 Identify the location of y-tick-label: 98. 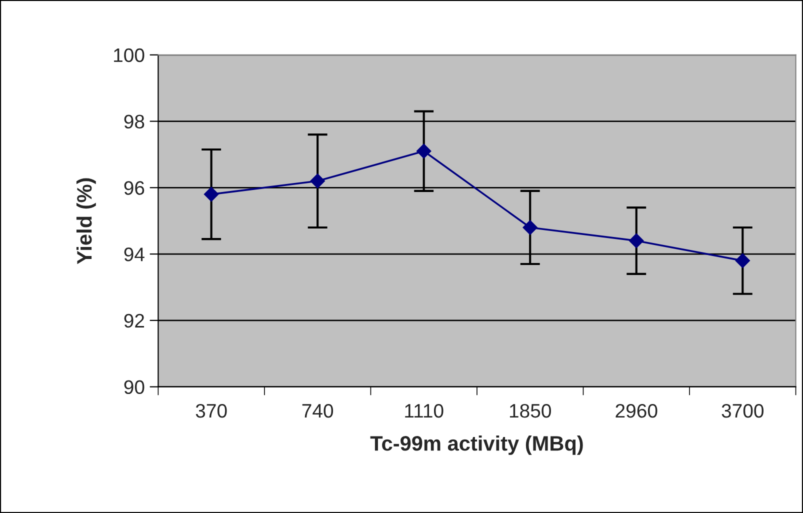
(134, 121).